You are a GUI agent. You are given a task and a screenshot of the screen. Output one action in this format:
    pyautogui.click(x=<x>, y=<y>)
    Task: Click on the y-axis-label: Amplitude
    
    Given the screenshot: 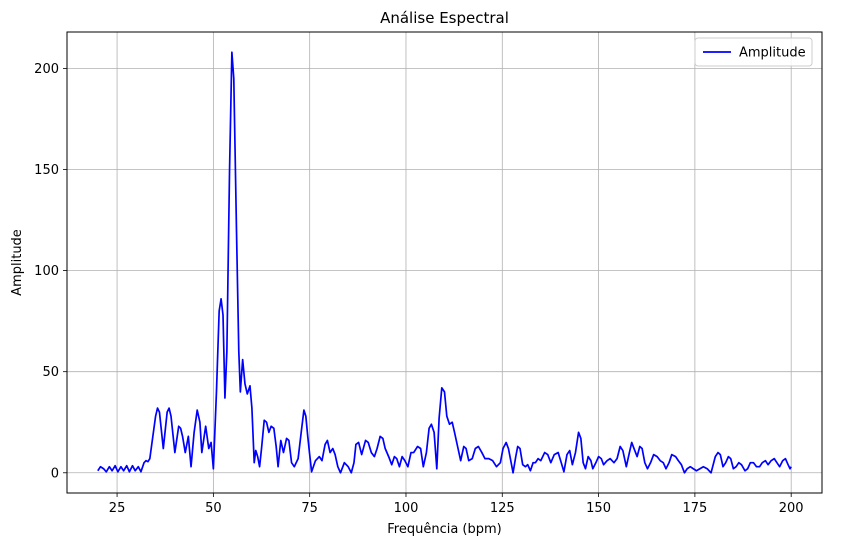 What is the action you would take?
    pyautogui.click(x=17, y=262)
    